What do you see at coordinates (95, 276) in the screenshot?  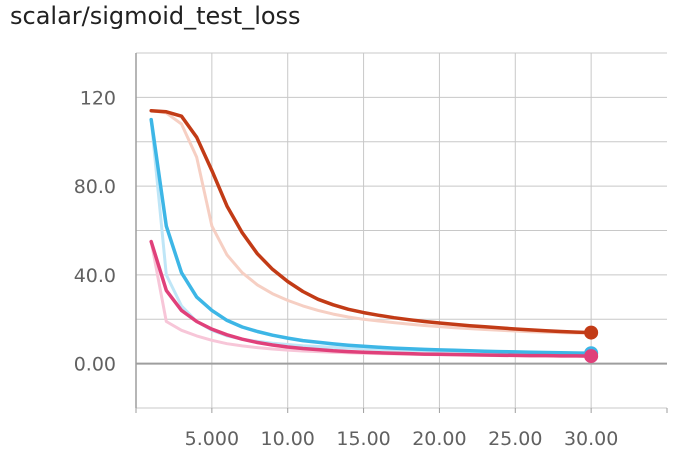 I see `y-tick-label: 40.0` at bounding box center [95, 276].